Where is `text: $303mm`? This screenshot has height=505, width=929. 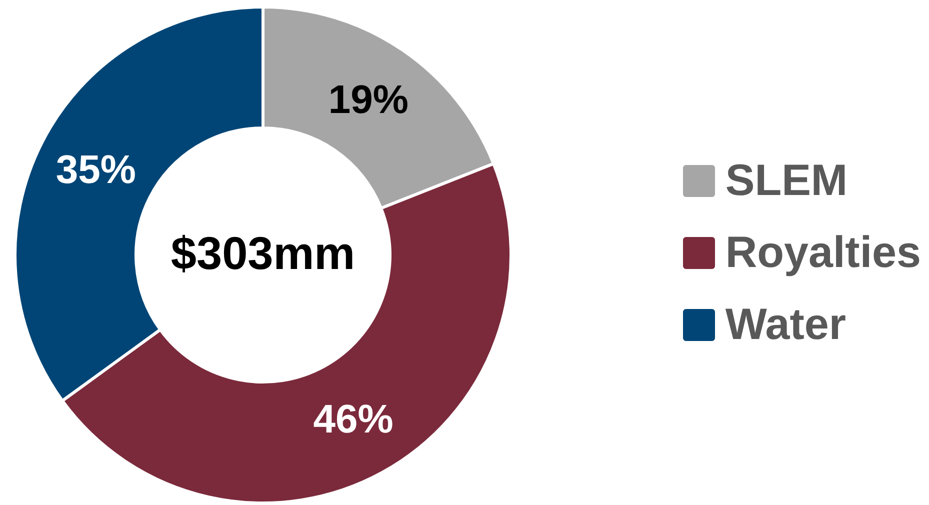
text: $303mm is located at coordinates (263, 253).